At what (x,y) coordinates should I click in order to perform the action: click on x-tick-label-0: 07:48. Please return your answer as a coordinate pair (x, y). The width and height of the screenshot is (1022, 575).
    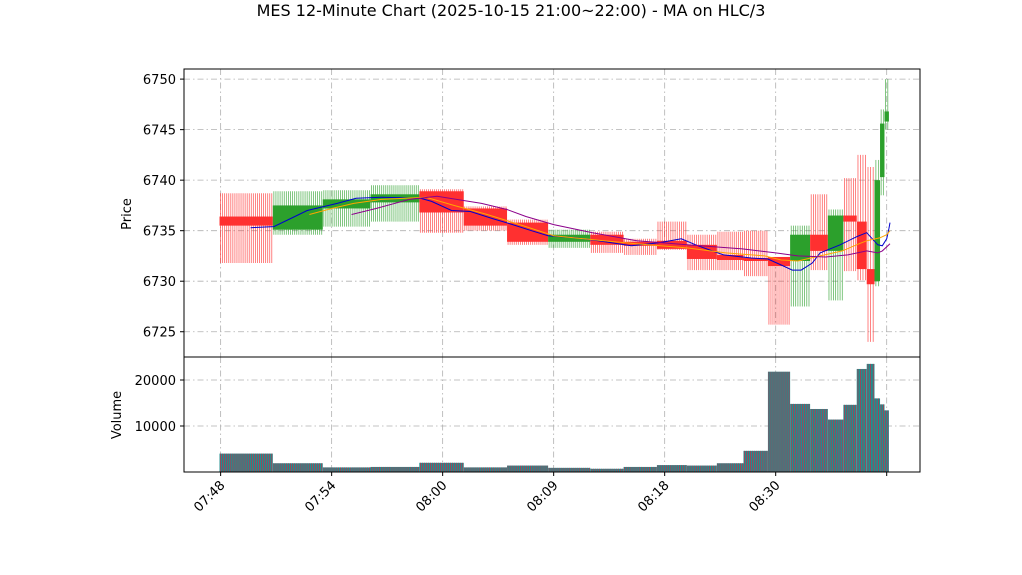
    Looking at the image, I should click on (209, 496).